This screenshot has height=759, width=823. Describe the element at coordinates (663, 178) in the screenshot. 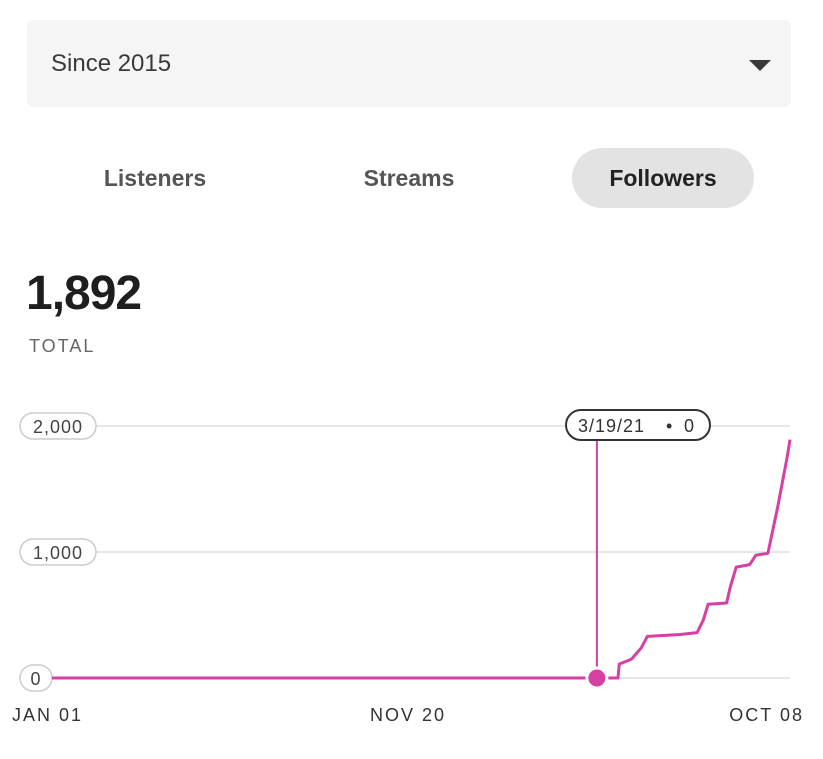

I see `tab-followers: Followers` at that location.